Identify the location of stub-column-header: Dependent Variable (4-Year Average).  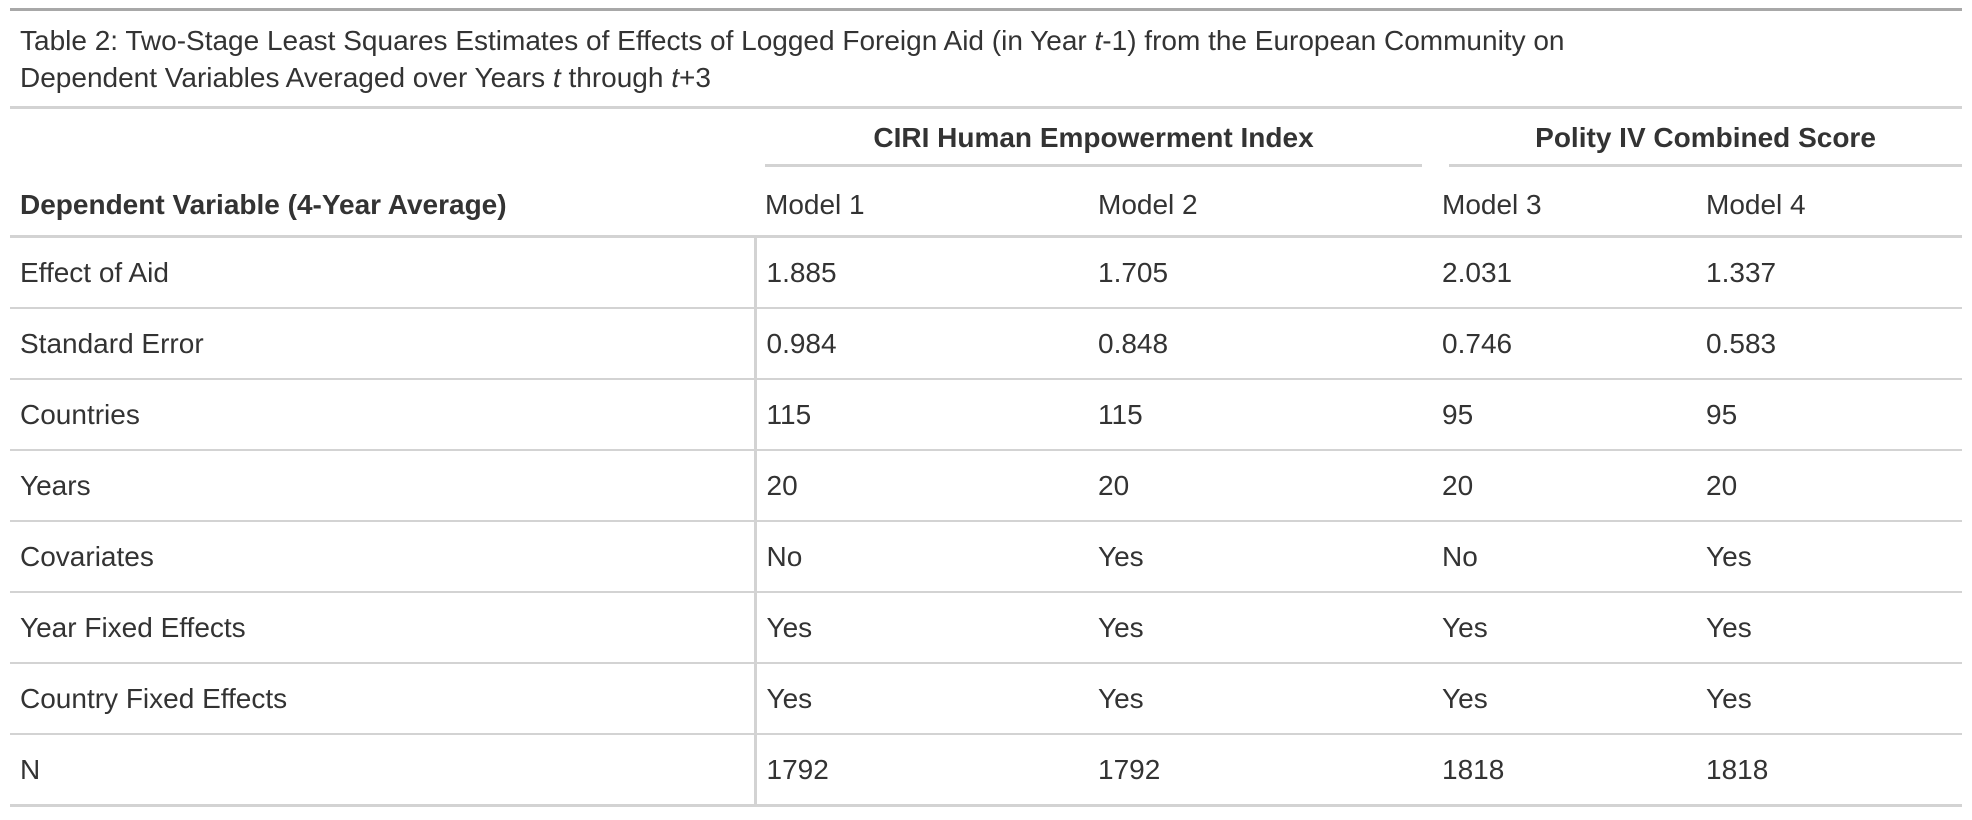
(382, 206).